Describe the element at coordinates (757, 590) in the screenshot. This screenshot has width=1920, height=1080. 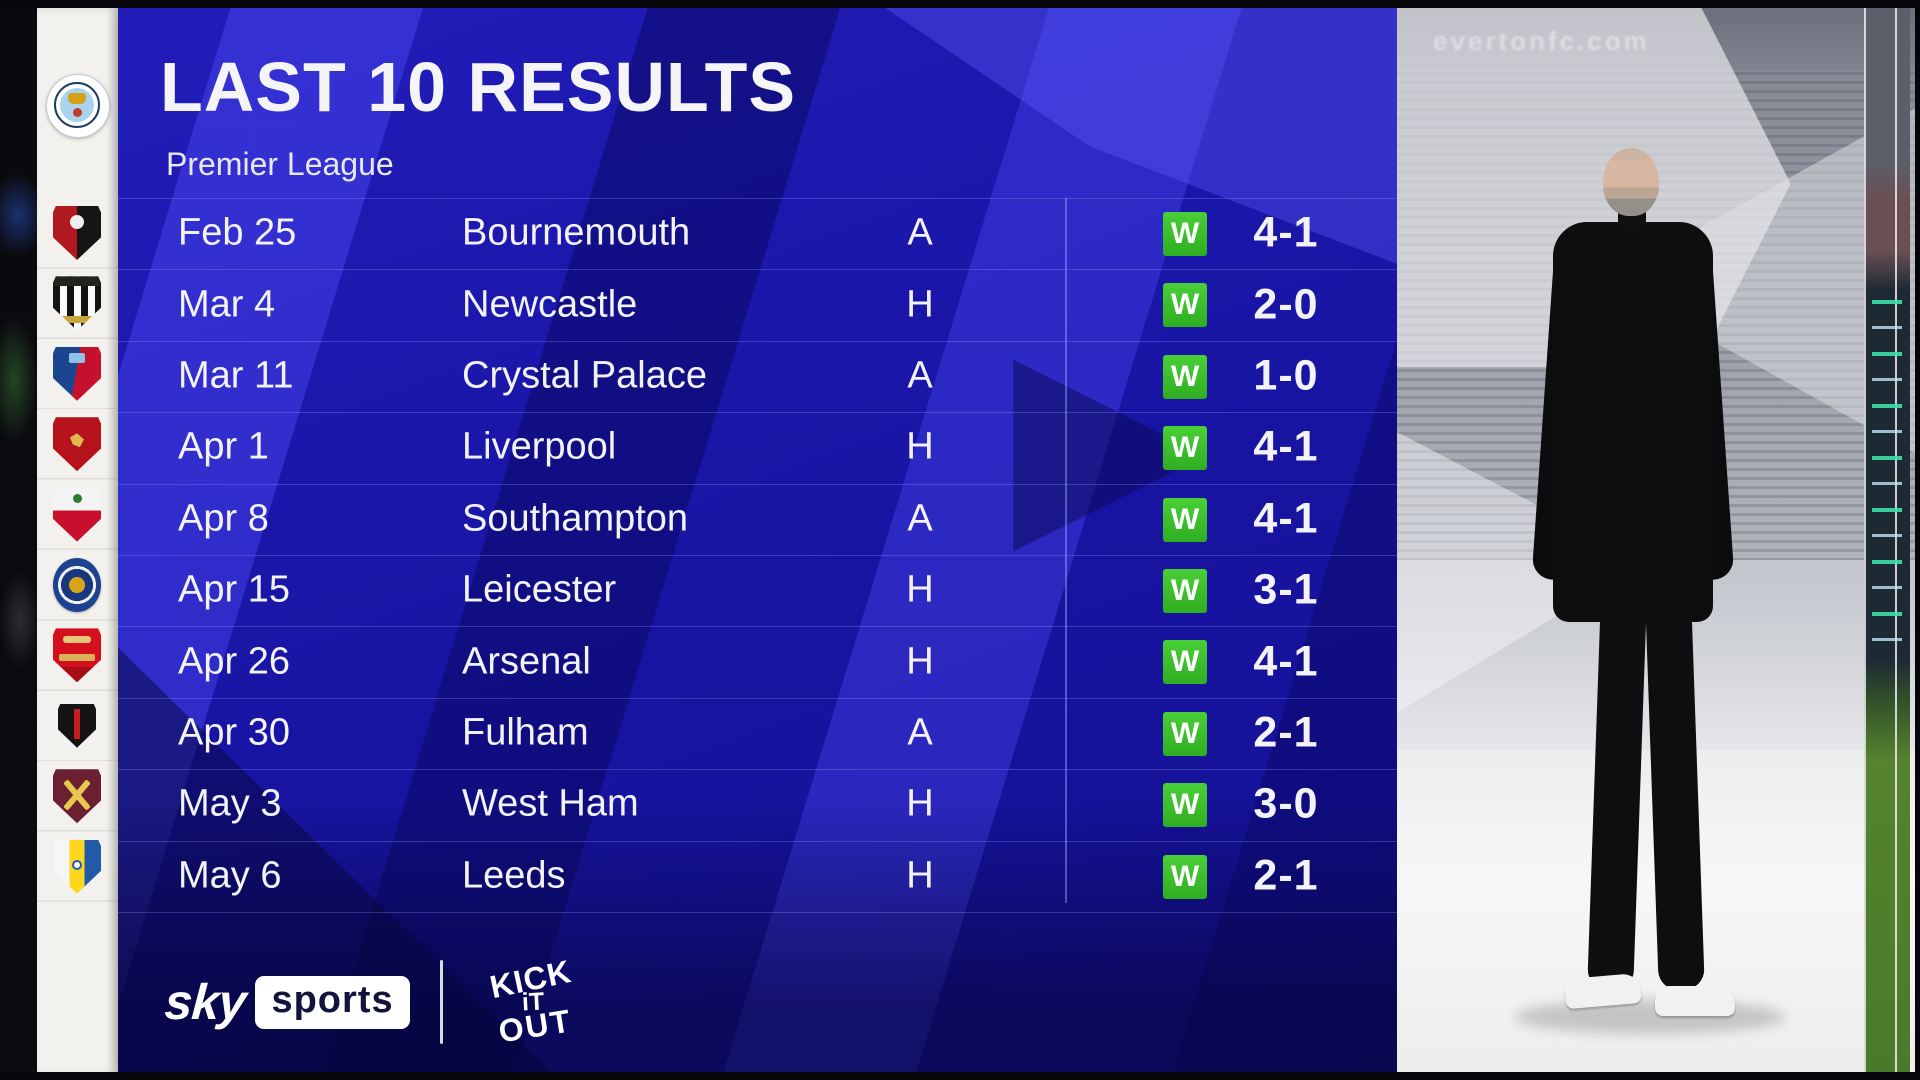
I see `result-row: Apr 15 Leicester H W 3-1` at that location.